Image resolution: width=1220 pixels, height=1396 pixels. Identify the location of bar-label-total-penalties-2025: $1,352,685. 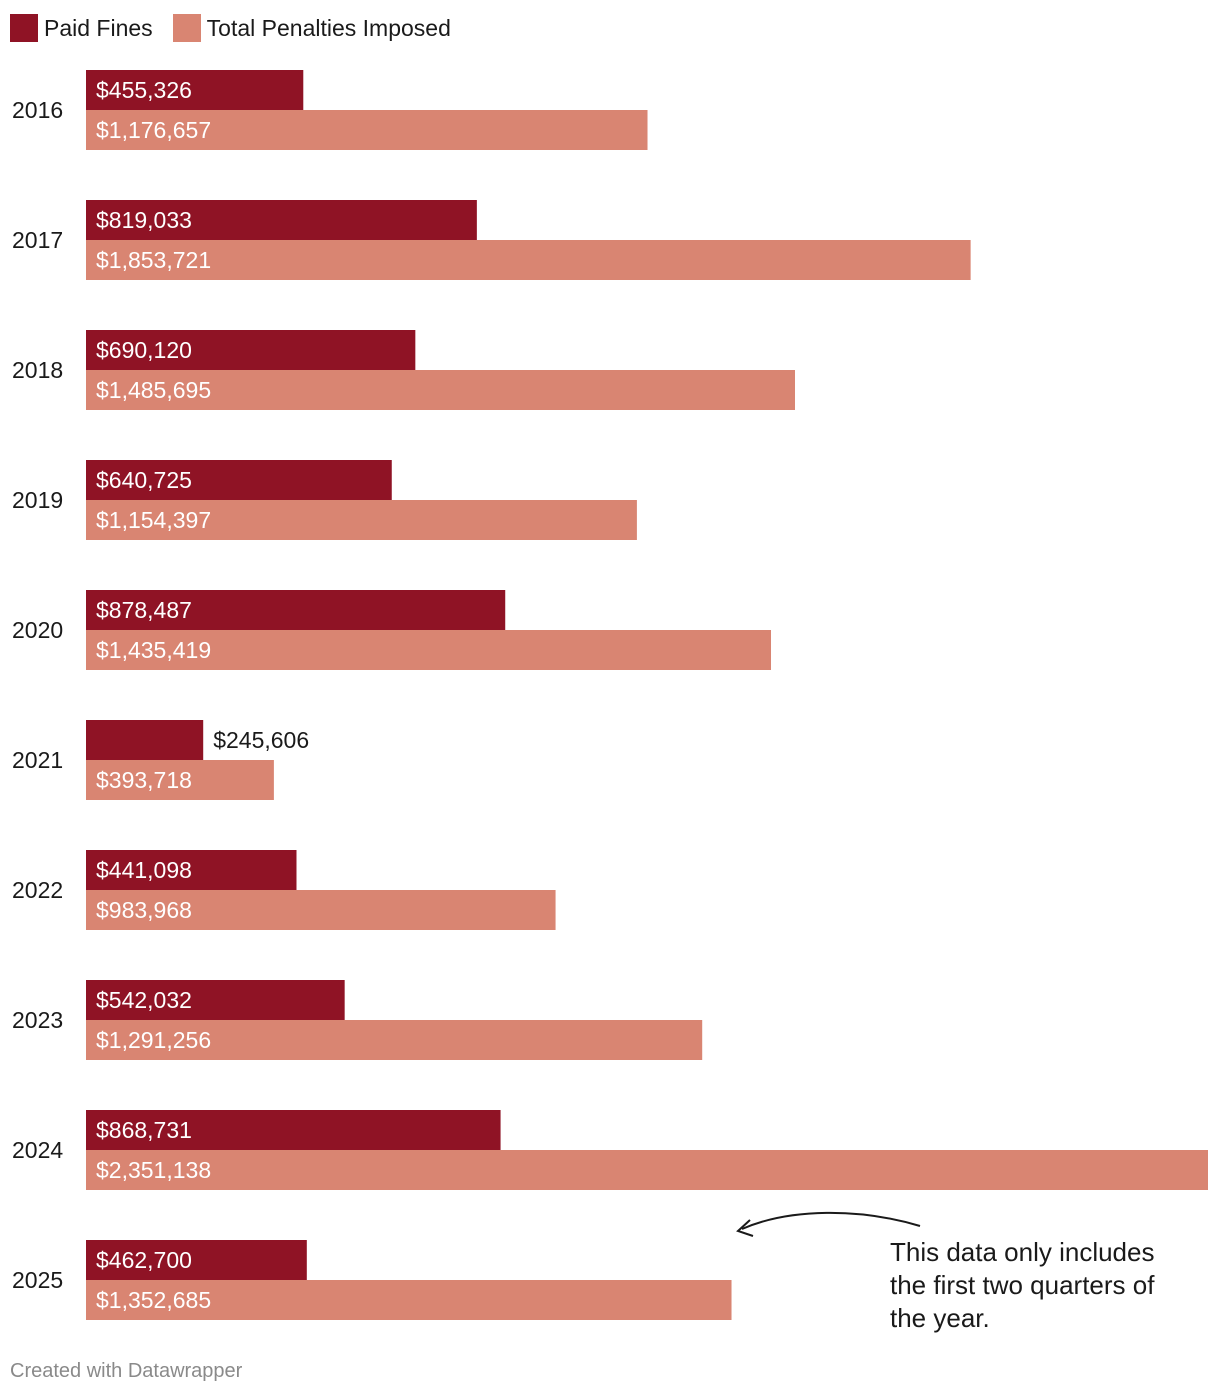
(153, 1300).